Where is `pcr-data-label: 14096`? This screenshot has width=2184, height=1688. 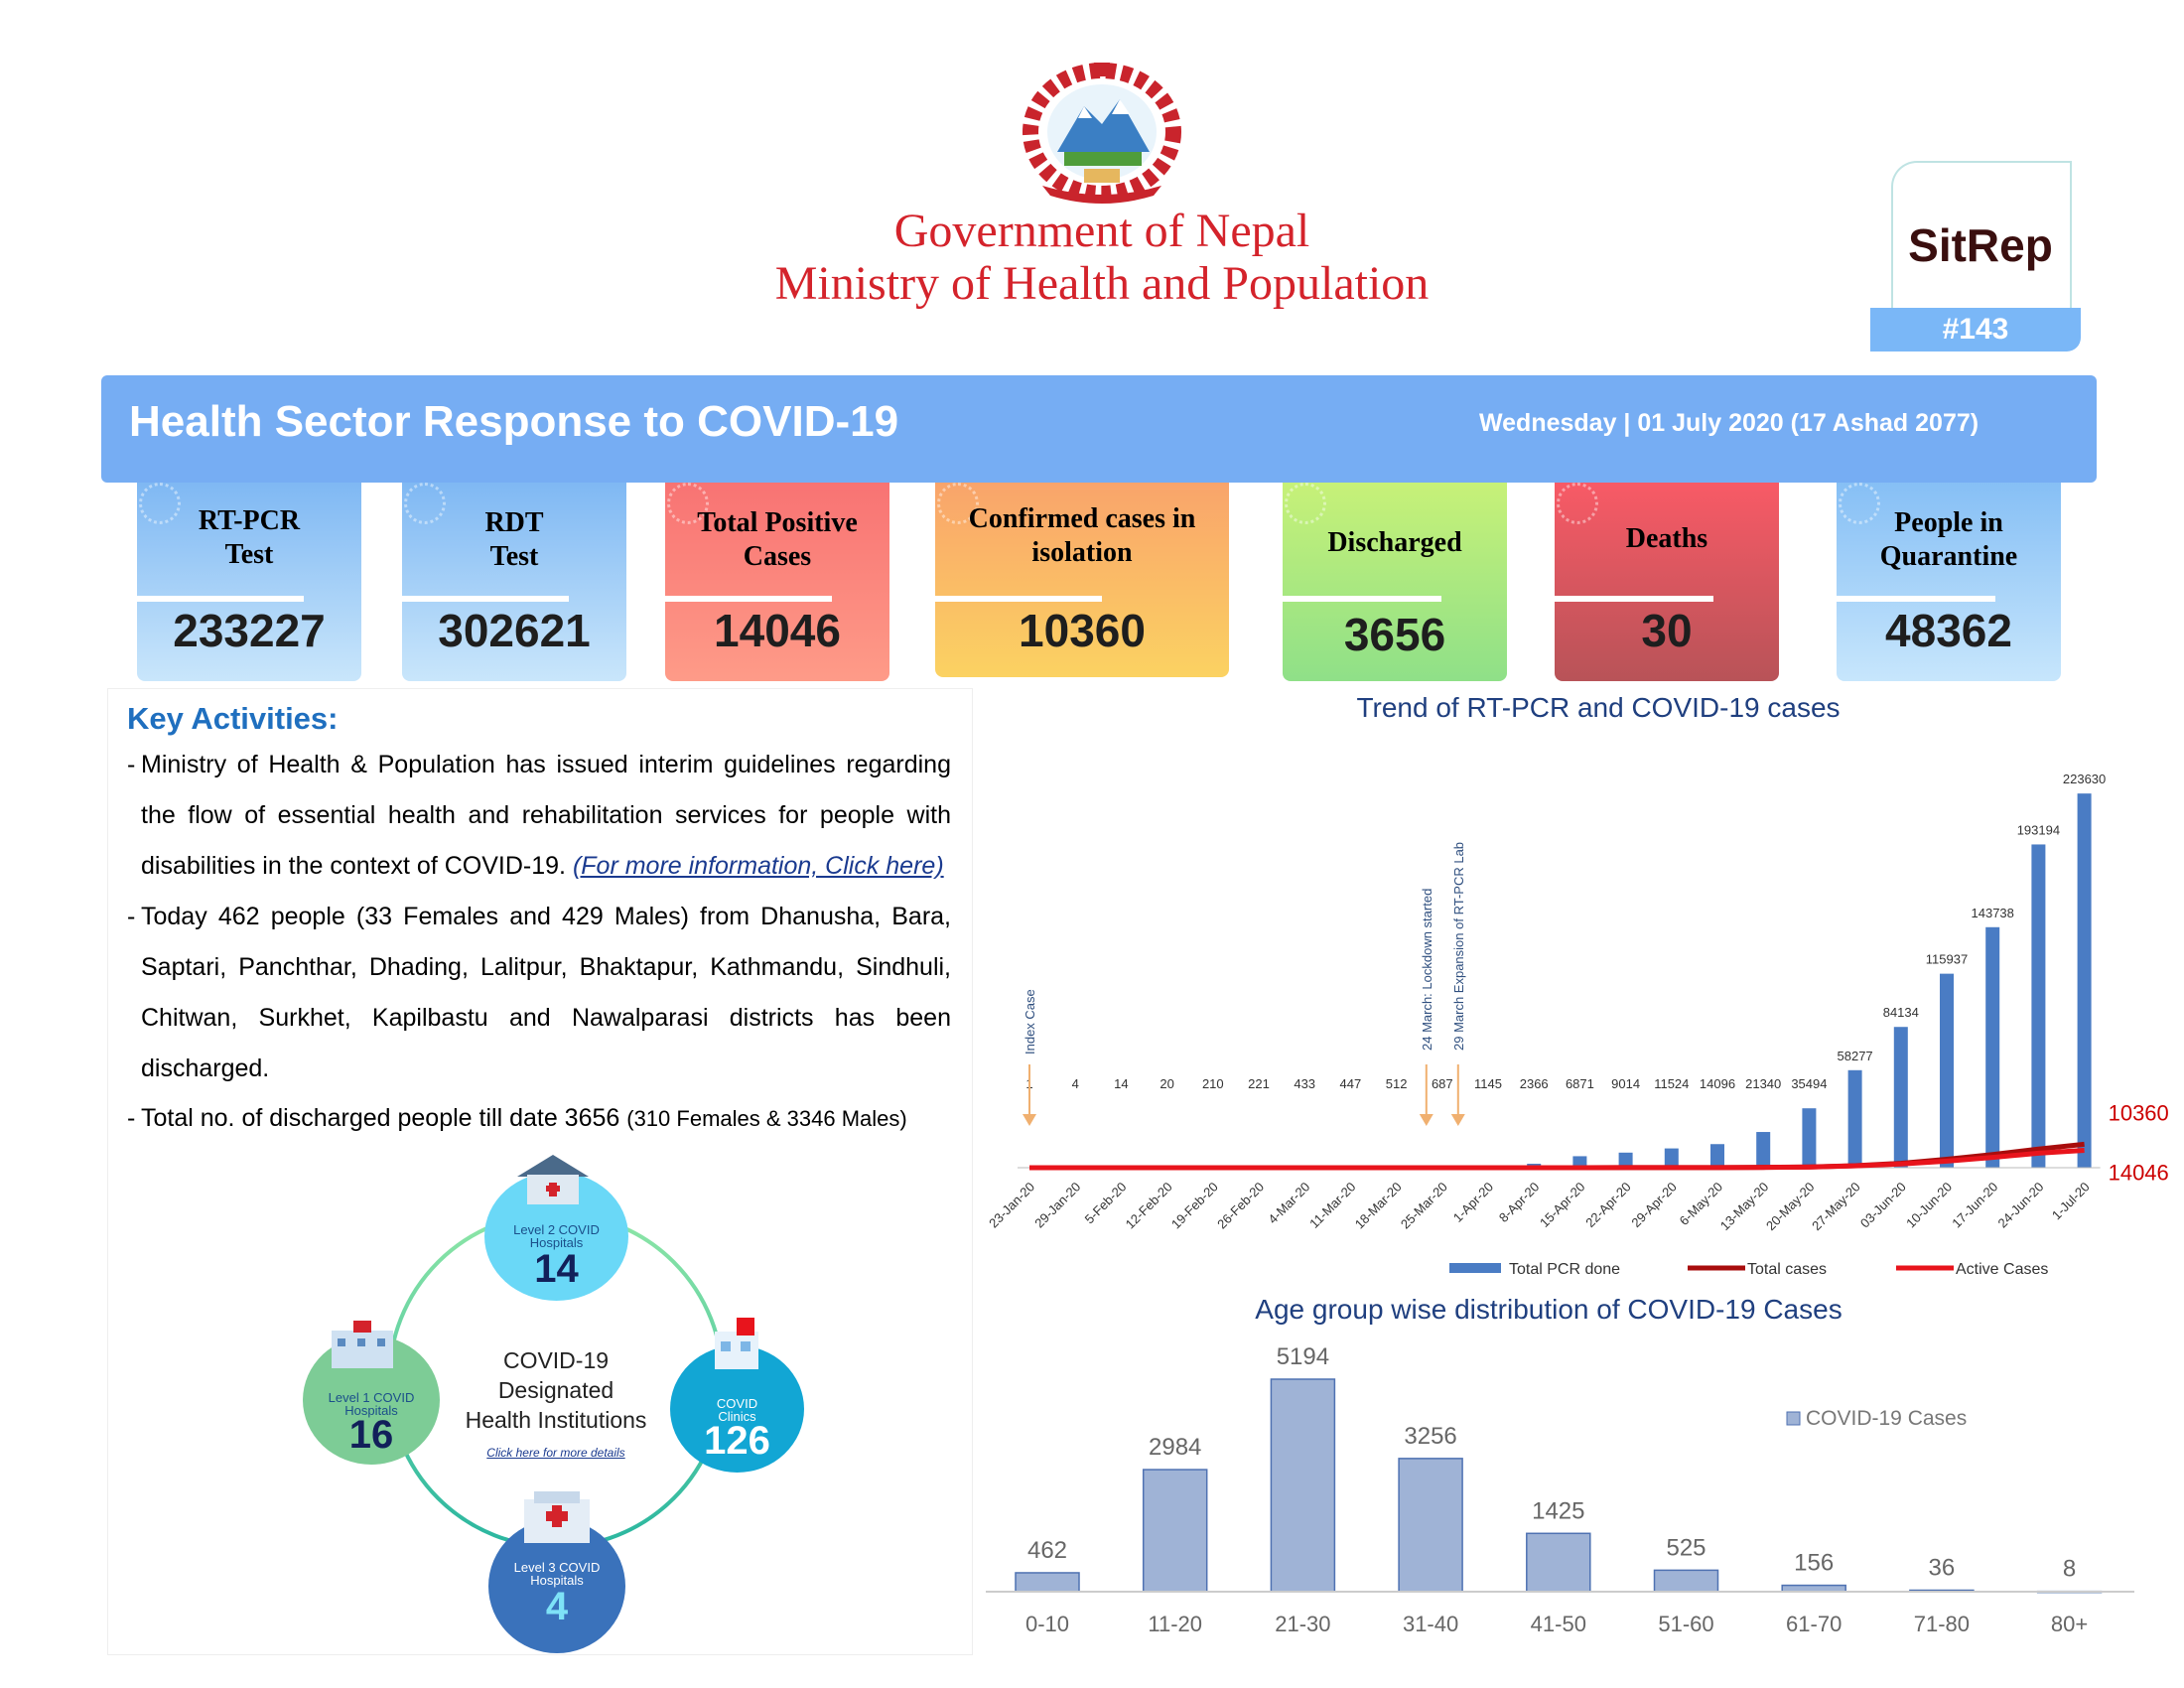 pcr-data-label: 14096 is located at coordinates (1717, 1083).